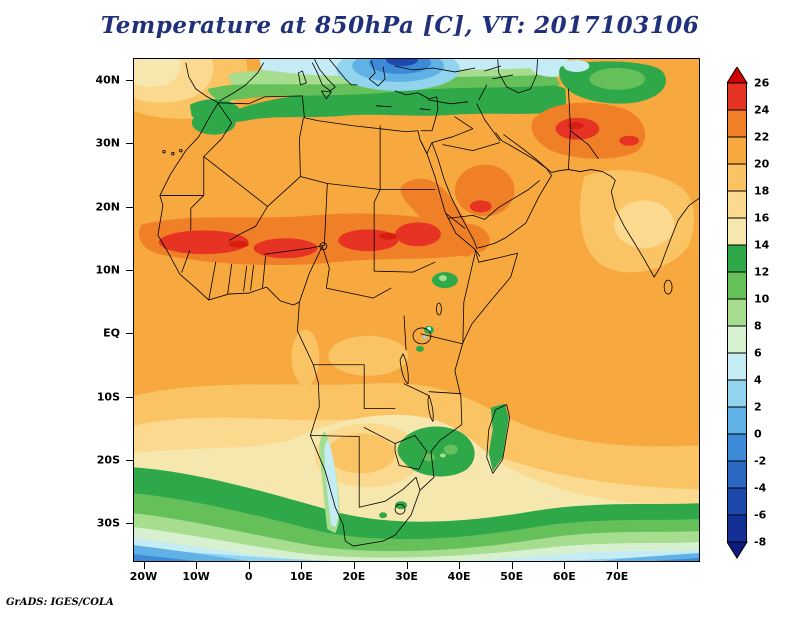 The image size is (800, 618). What do you see at coordinates (107, 80) in the screenshot?
I see `y-tick-label: 40N` at bounding box center [107, 80].